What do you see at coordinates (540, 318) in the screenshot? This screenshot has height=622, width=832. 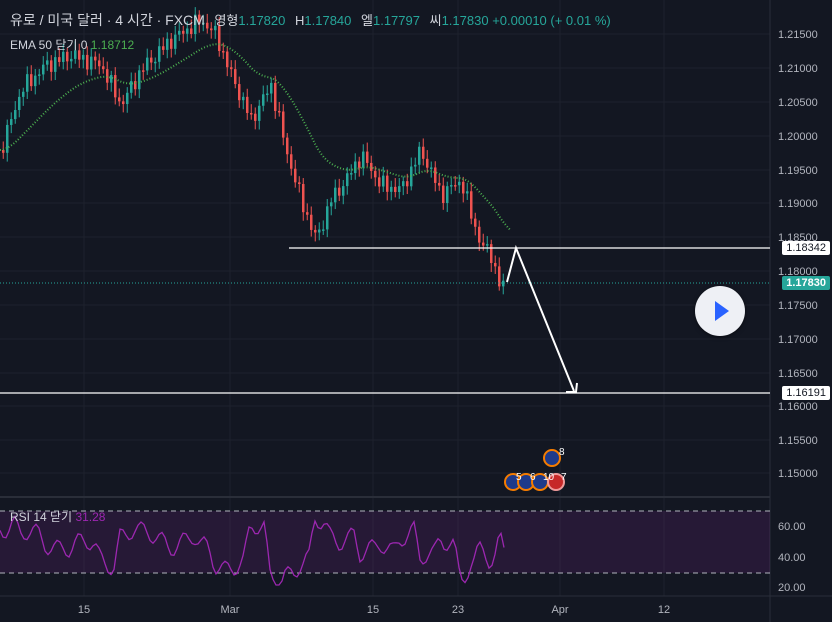 I see `projection-arrow` at bounding box center [540, 318].